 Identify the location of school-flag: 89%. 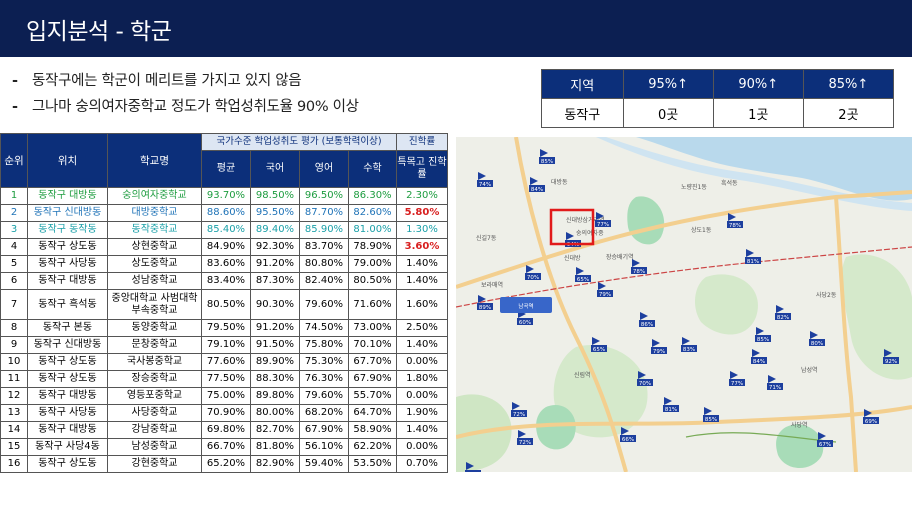
(485, 303).